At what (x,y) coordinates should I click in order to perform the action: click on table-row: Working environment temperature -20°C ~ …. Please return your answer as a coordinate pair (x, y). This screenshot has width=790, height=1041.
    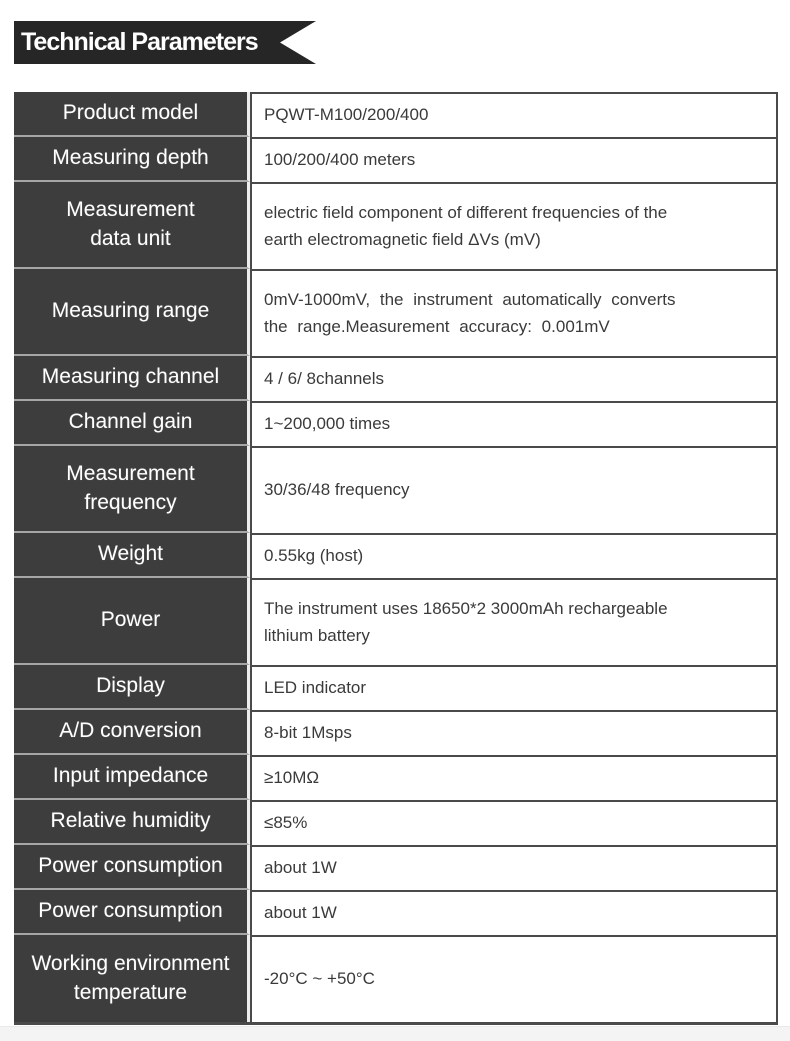
    Looking at the image, I should click on (396, 978).